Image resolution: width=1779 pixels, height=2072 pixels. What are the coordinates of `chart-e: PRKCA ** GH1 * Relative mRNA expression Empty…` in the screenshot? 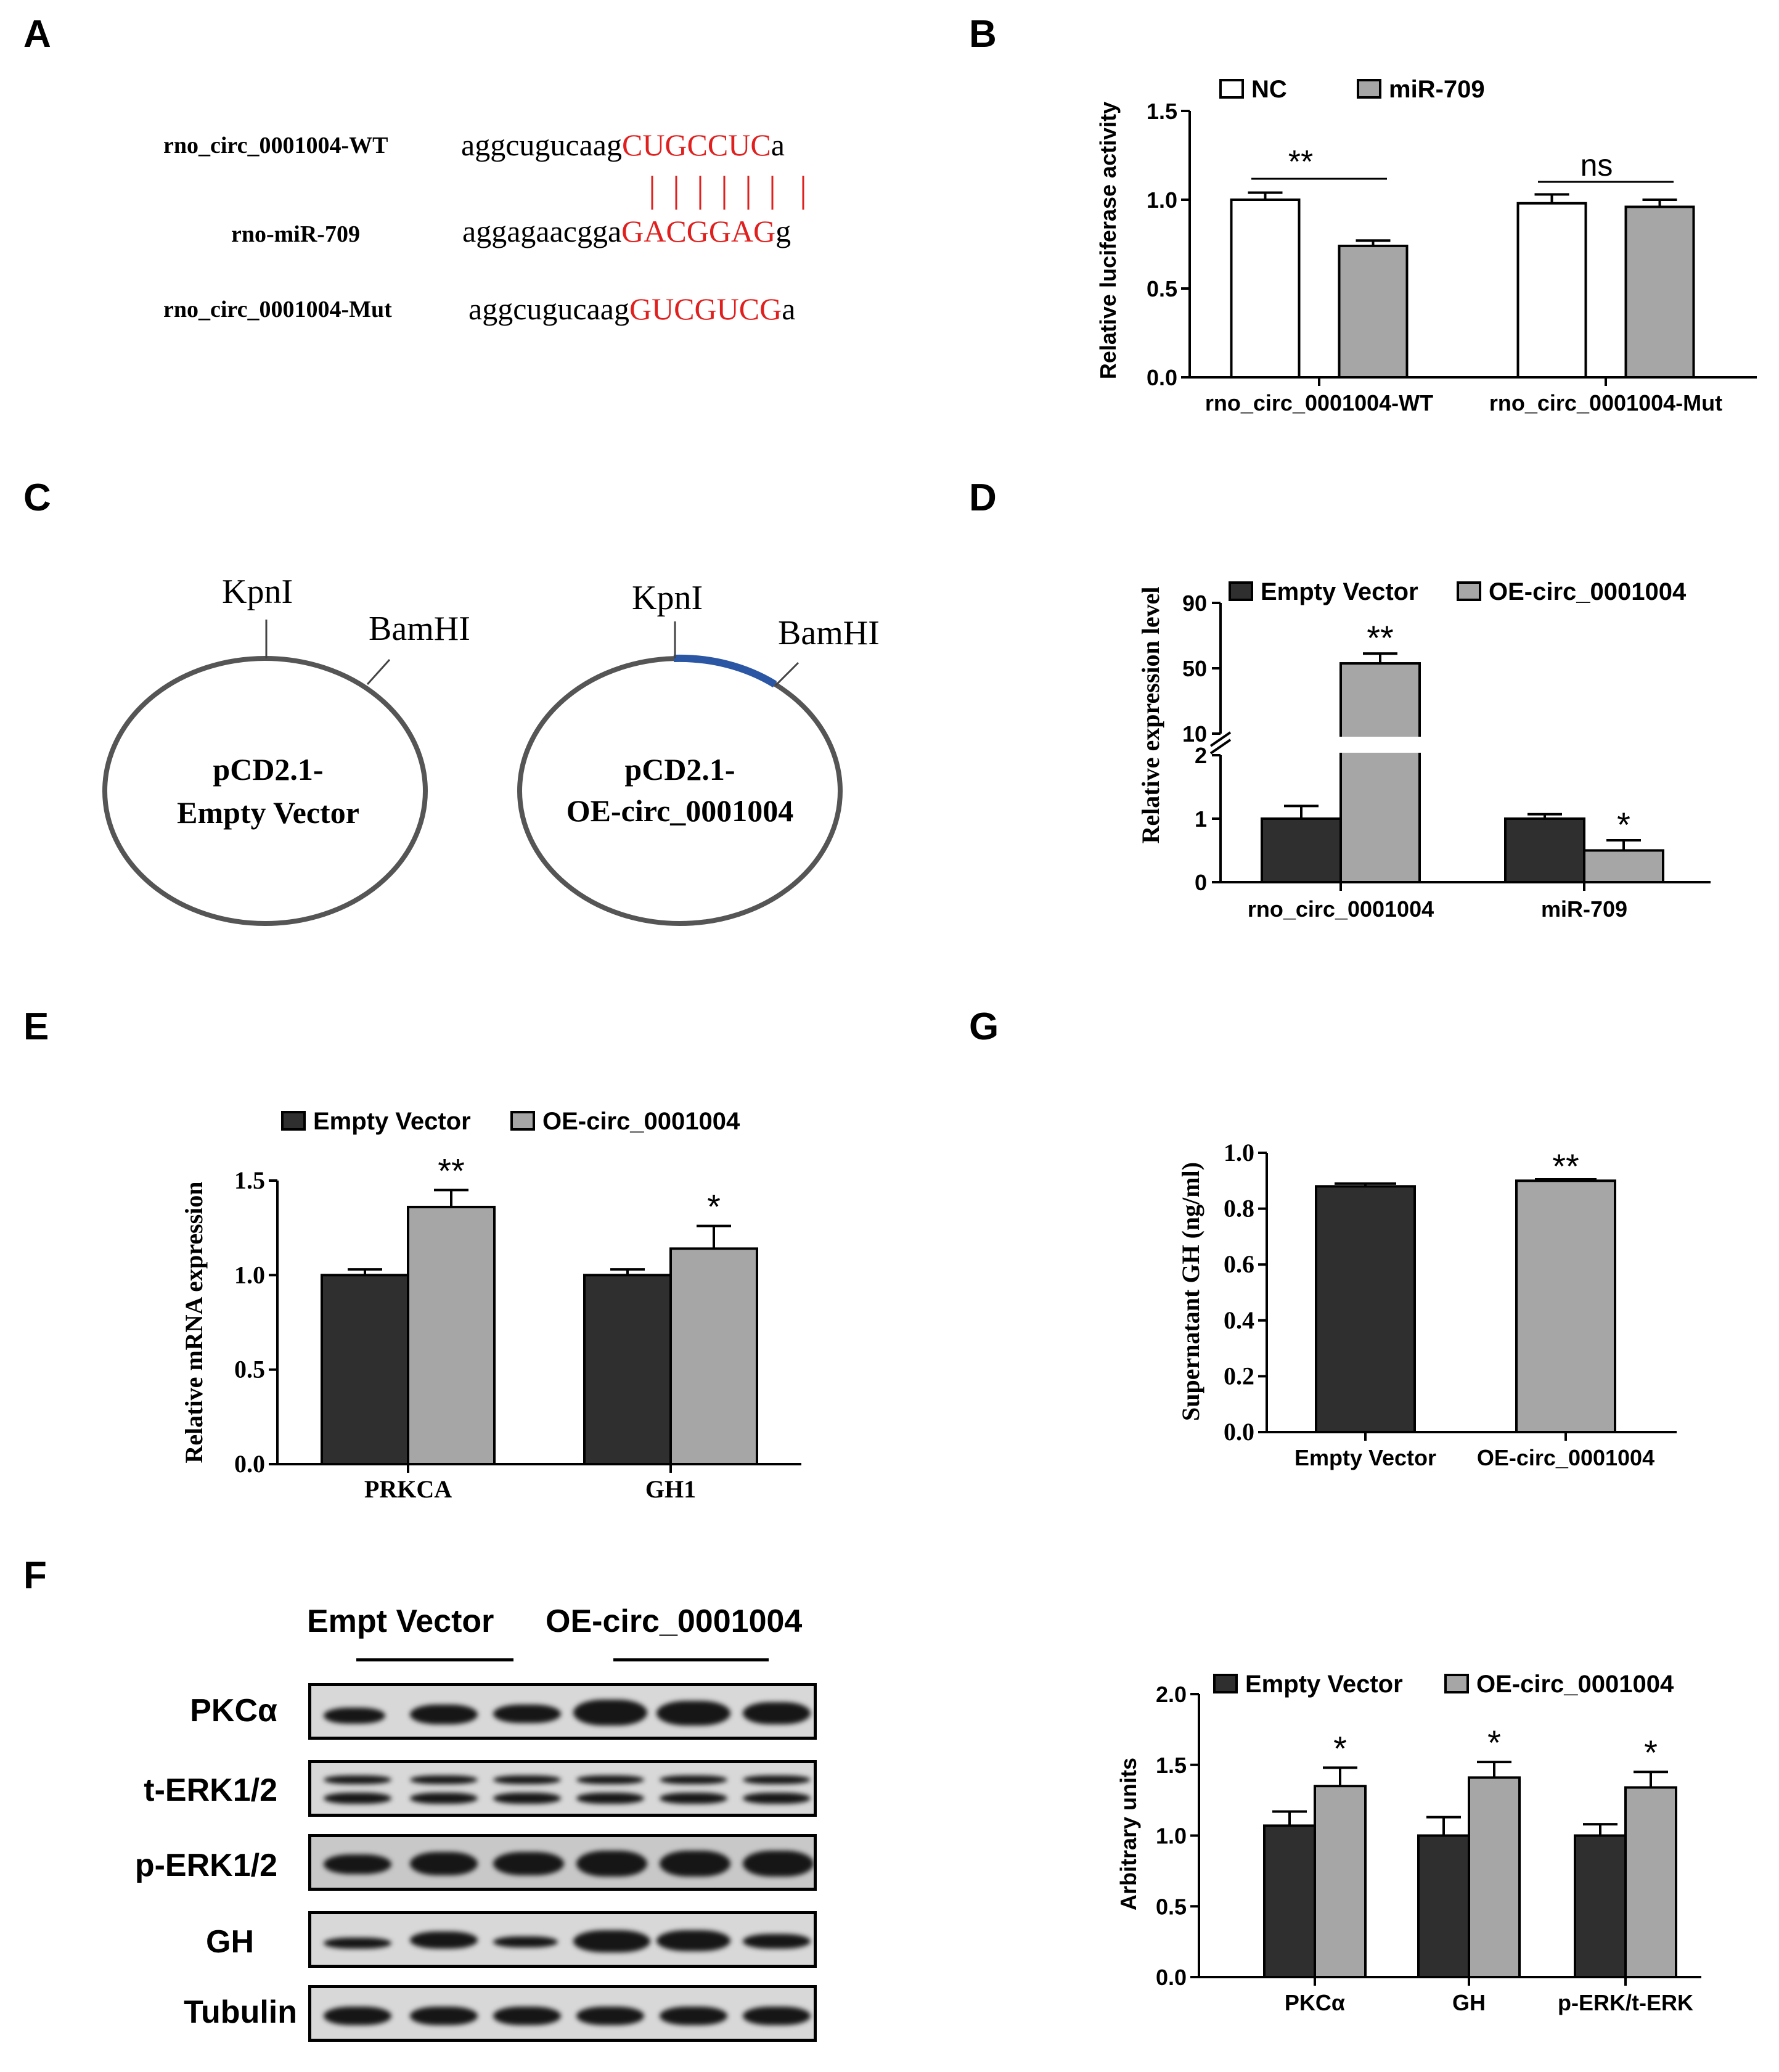 It's located at (490, 1305).